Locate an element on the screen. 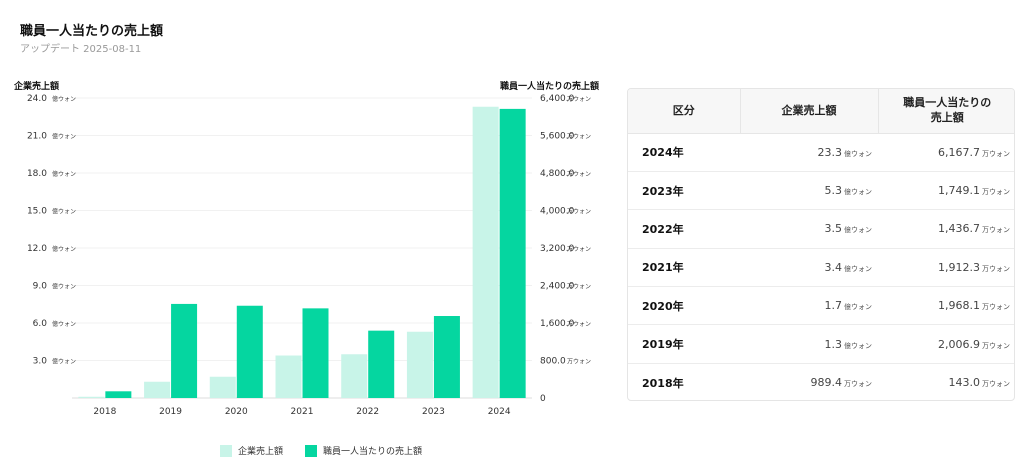 The width and height of the screenshot is (1024, 468). table-cell-company-sales: 5.3 億ウォン is located at coordinates (809, 191).